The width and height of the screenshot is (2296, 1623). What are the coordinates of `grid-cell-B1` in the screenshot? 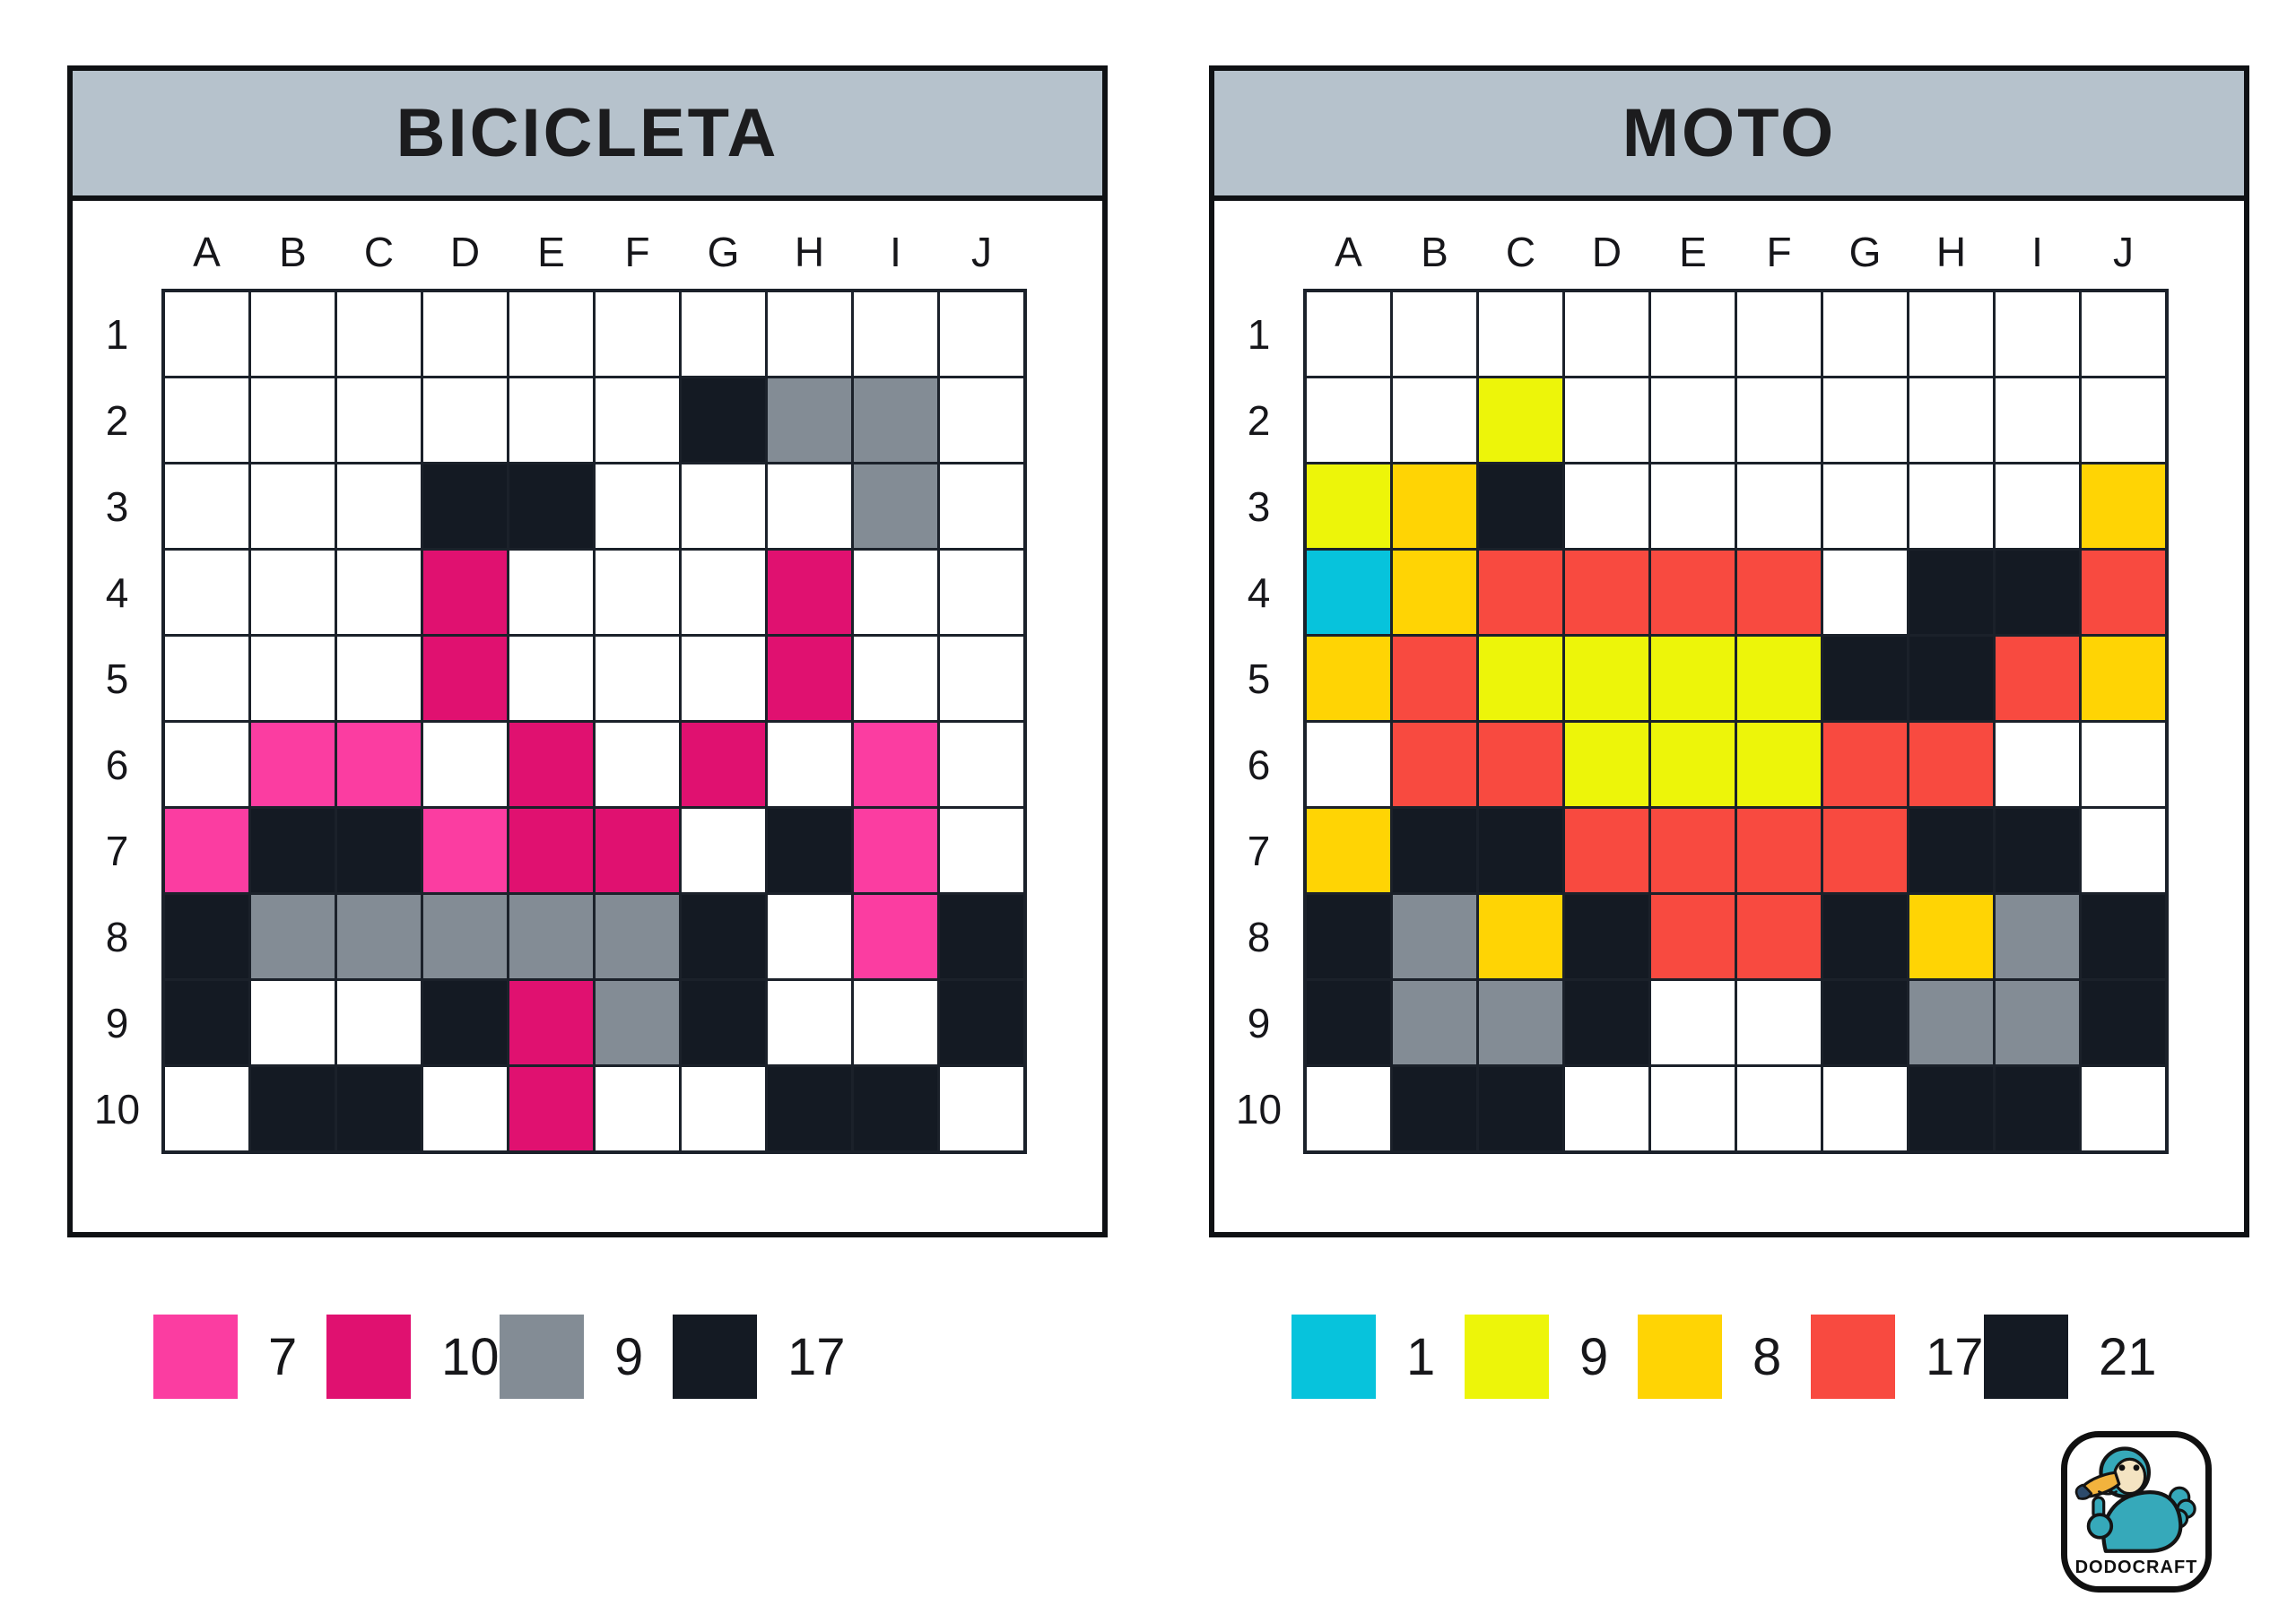 It's located at (293, 334).